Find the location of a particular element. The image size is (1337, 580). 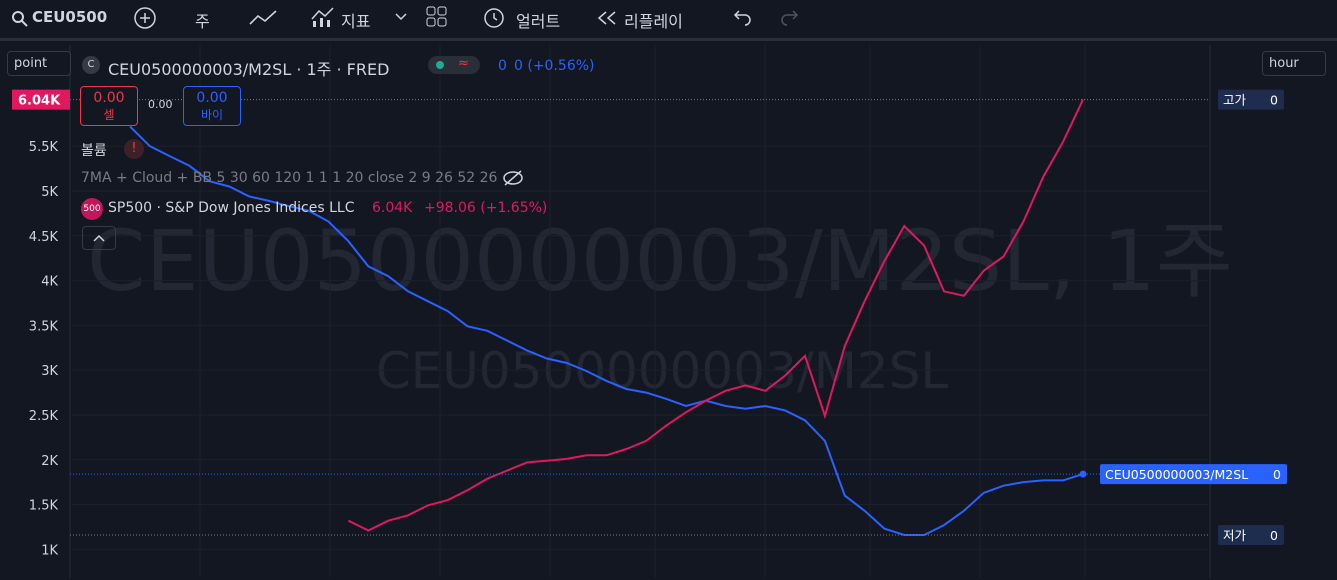

y-tick-label: 5.5K is located at coordinates (44, 147).